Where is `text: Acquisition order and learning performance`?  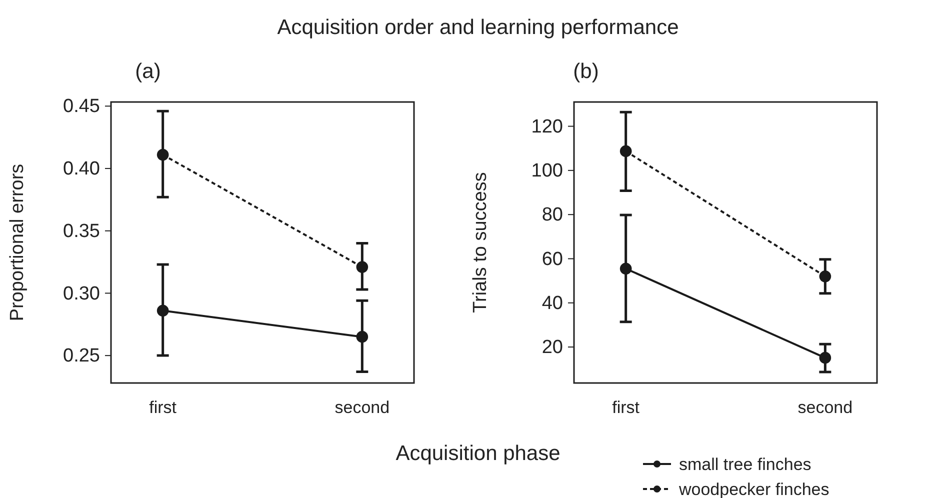
text: Acquisition order and learning performance is located at coordinates (478, 27).